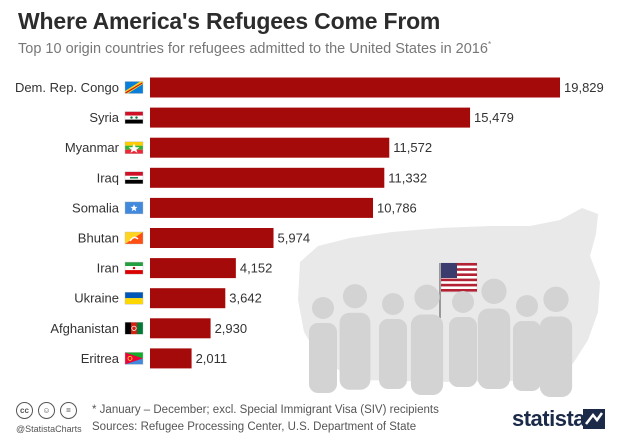 Image resolution: width=620 pixels, height=442 pixels. What do you see at coordinates (134, 117) in the screenshot?
I see `syria-flag-icon` at bounding box center [134, 117].